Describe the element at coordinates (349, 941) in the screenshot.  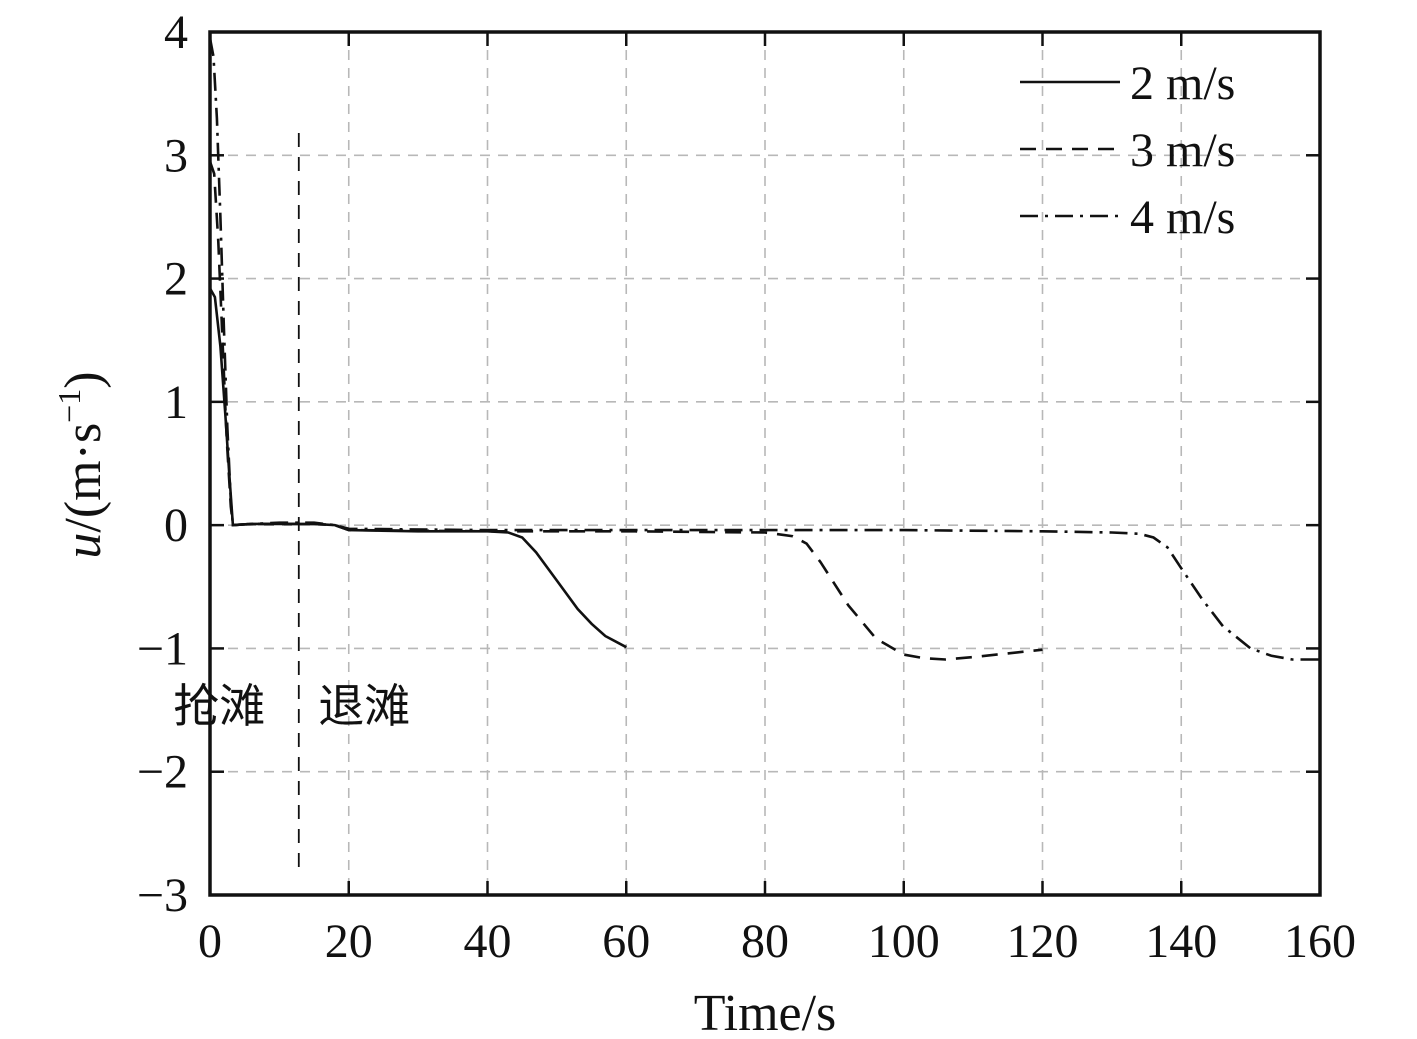
I see `x-tick-label-20: 20` at that location.